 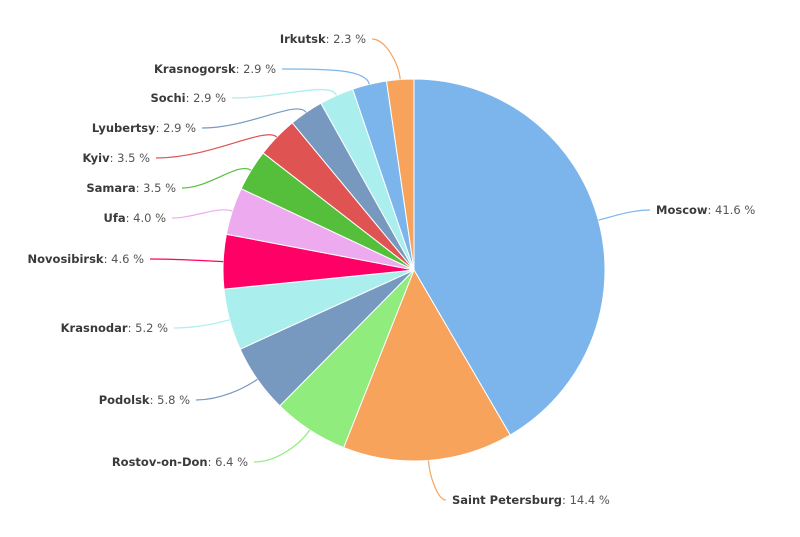 I want to click on connector-krasnodar, so click(x=201, y=324).